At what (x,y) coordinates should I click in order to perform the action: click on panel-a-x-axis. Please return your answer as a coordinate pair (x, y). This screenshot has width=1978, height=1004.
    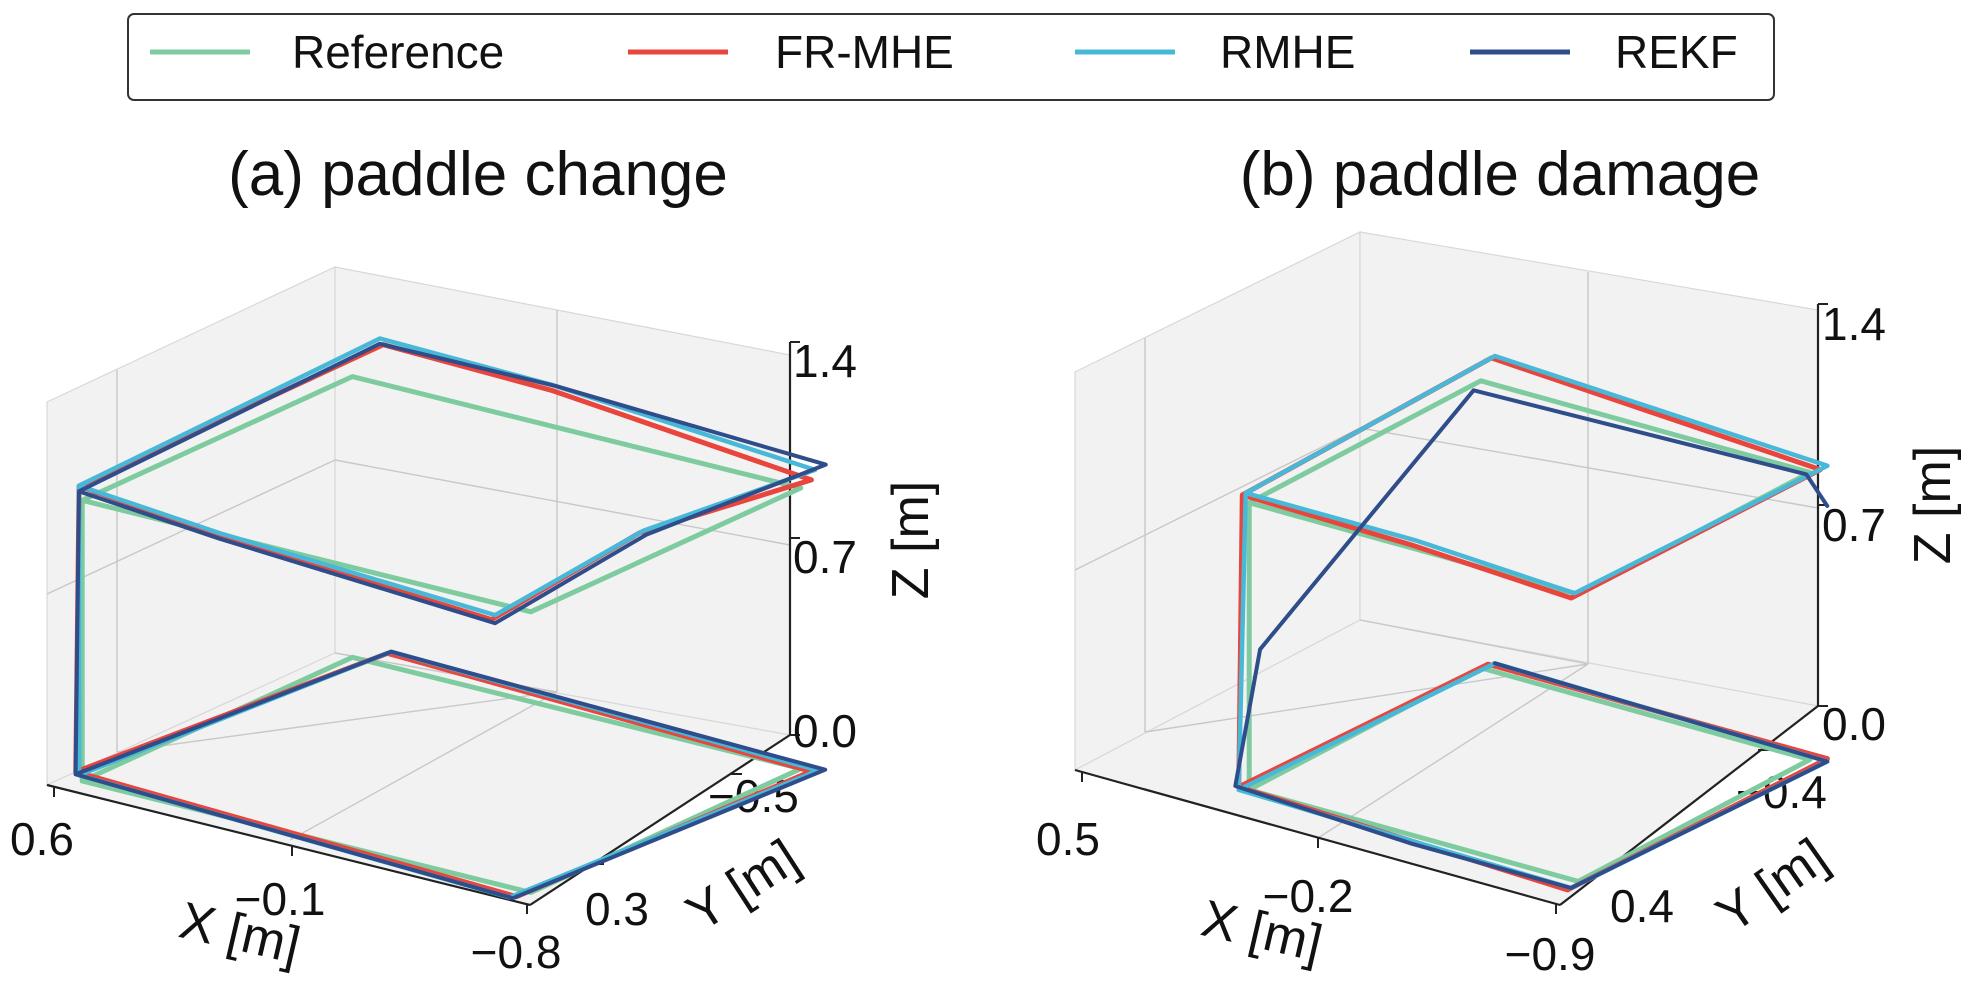
    Looking at the image, I should click on (288, 845).